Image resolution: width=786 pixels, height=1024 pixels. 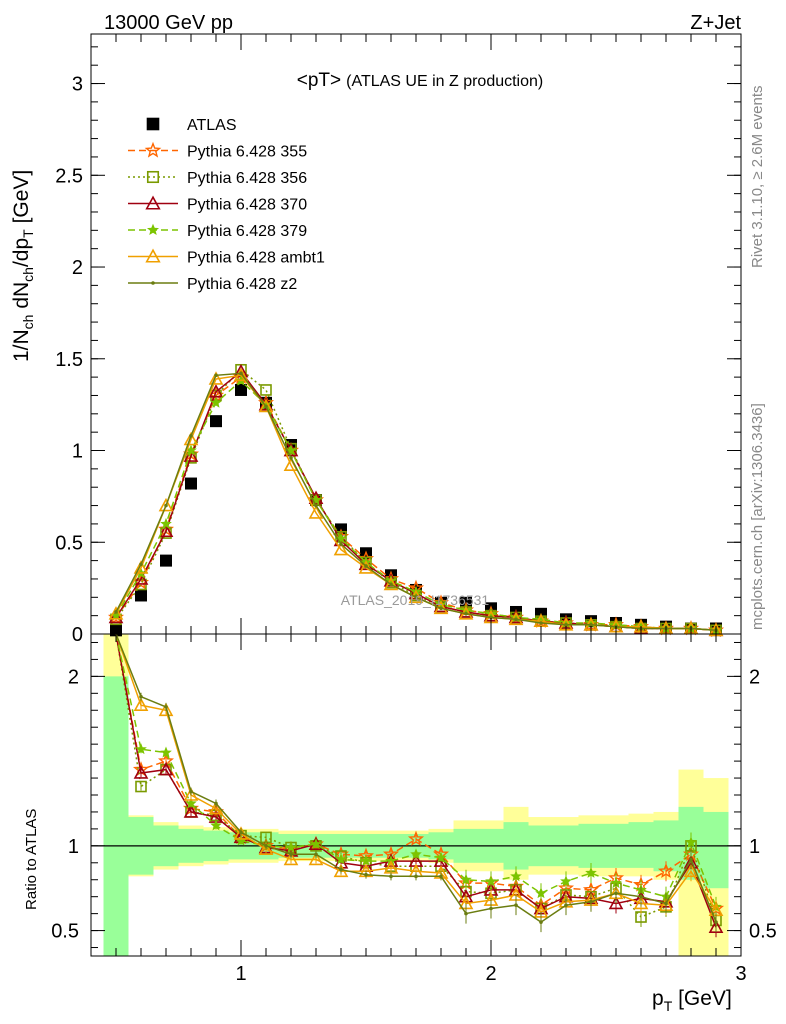 I want to click on ratio-point-s1, so click(x=141, y=786).